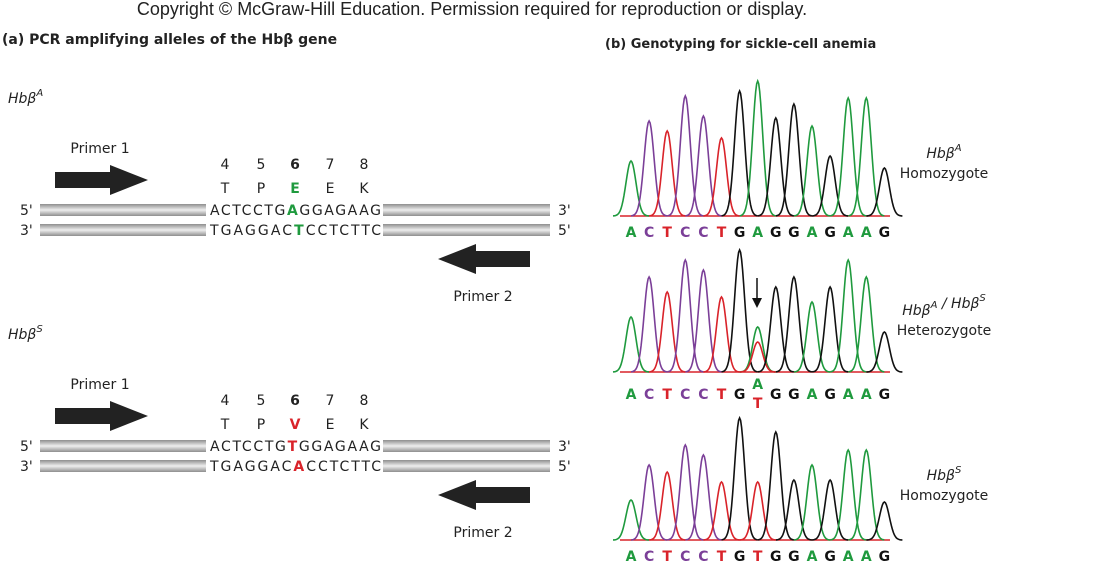 The width and height of the screenshot is (1116, 562). Describe the element at coordinates (295, 165) in the screenshot. I see `codon-number: 6` at that location.